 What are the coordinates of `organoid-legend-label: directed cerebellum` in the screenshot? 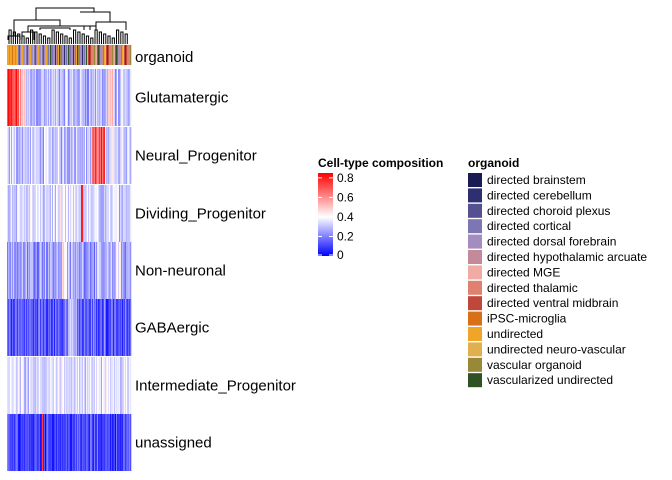 It's located at (539, 195).